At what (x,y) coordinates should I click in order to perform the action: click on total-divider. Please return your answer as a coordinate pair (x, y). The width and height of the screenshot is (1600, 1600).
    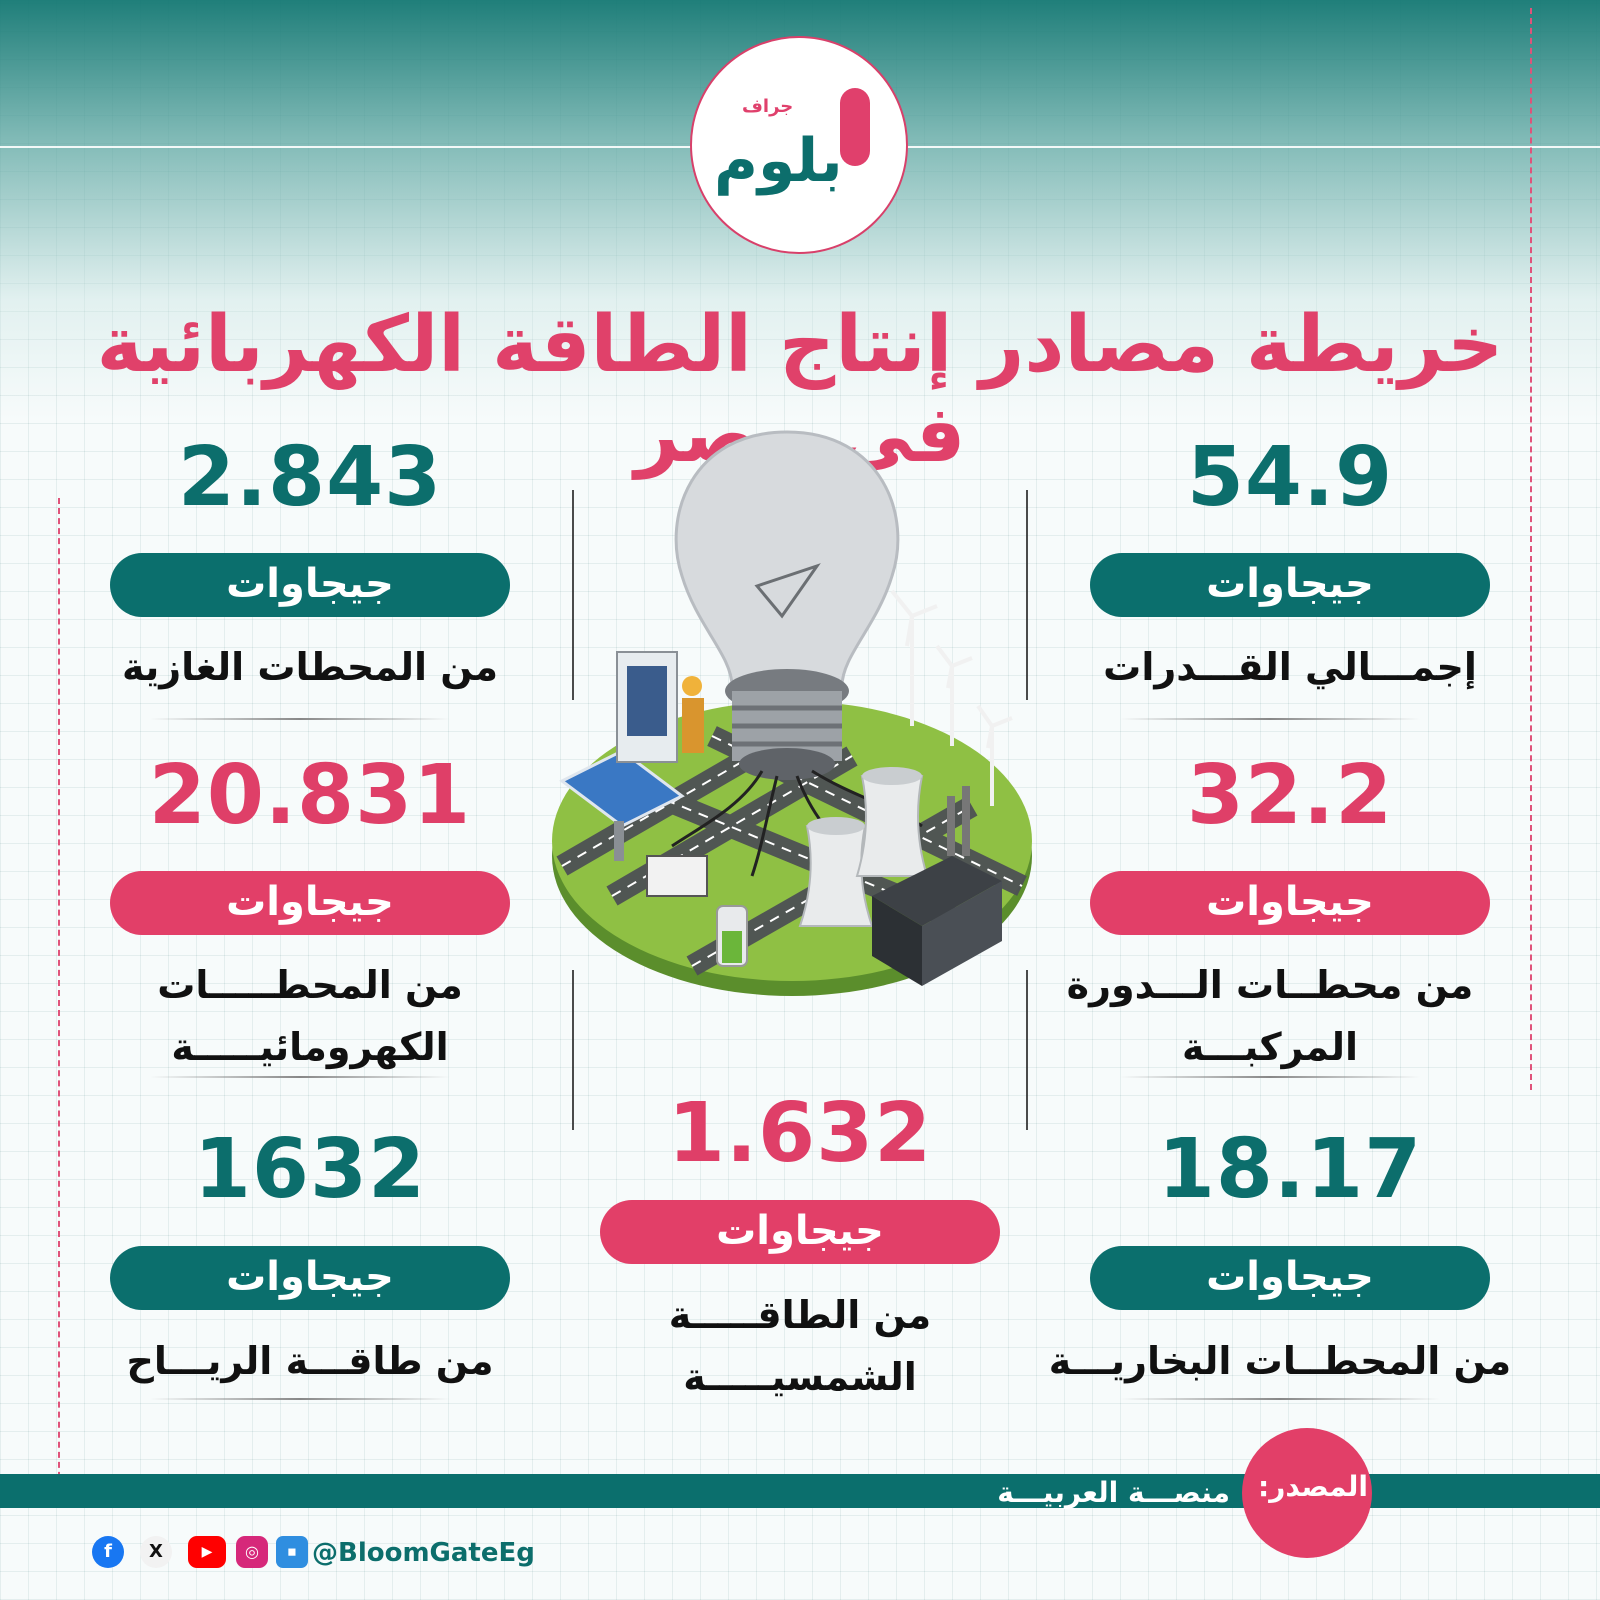
    Looking at the image, I should click on (1270, 719).